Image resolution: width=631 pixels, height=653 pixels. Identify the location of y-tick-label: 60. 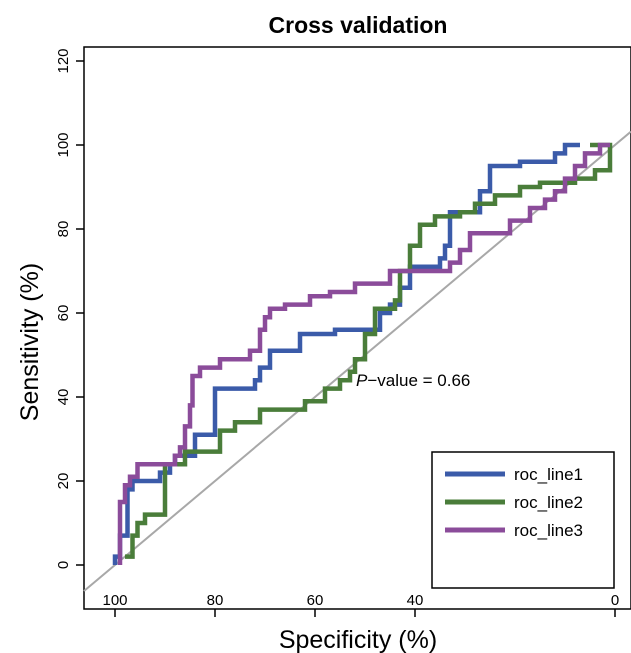
(63, 313).